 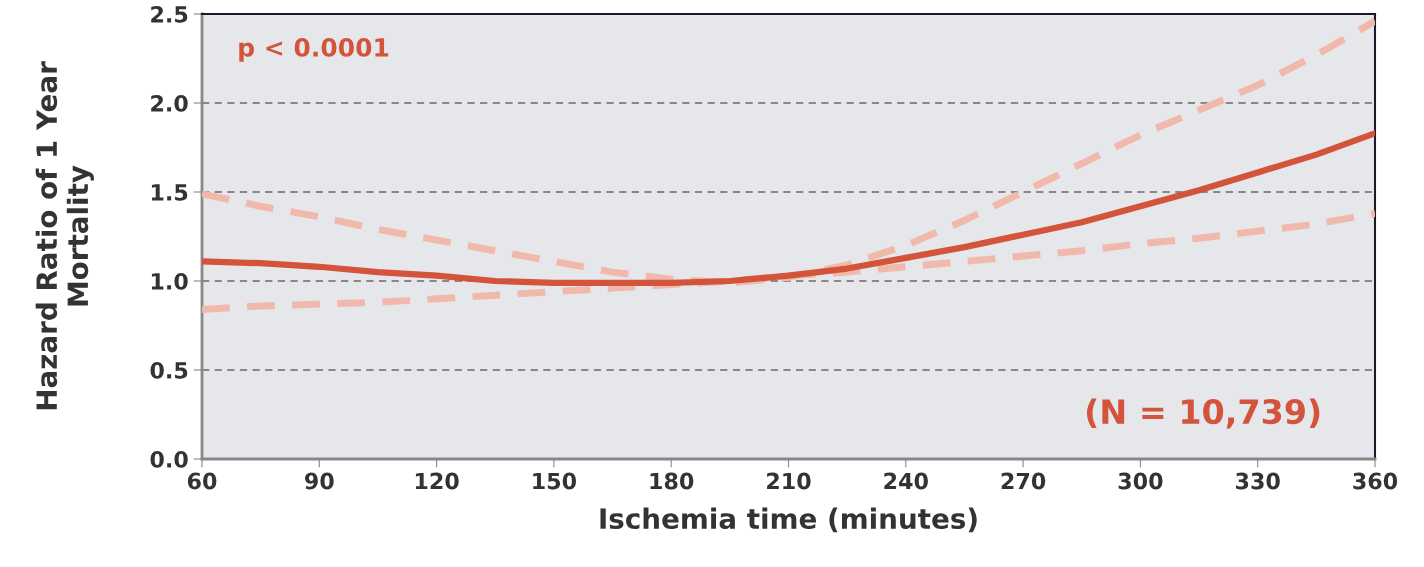 I want to click on y-tick-label: 2.0, so click(x=169, y=103).